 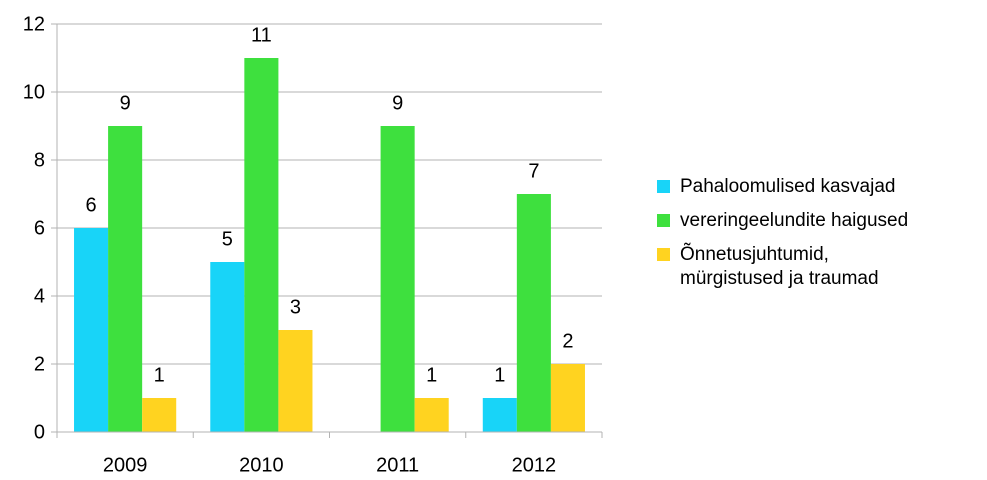 What do you see at coordinates (787, 186) in the screenshot?
I see `legend-label: Pahaloomulised kasvajad` at bounding box center [787, 186].